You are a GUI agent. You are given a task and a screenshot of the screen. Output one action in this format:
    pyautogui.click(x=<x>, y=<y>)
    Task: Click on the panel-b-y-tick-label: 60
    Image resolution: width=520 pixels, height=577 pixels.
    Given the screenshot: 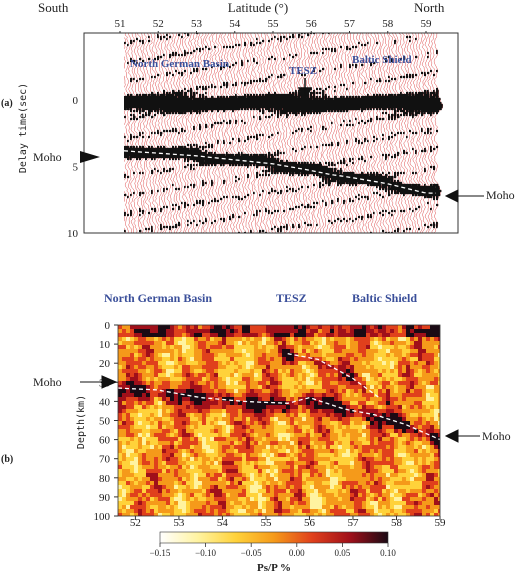 What is the action you would take?
    pyautogui.click(x=105, y=441)
    